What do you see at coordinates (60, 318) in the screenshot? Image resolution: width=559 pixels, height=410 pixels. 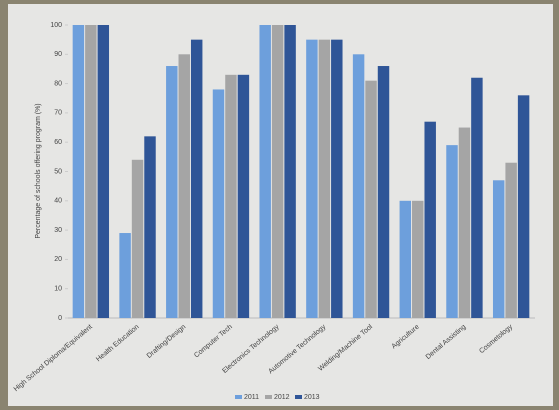 I see `y-tick-label: 0` at bounding box center [60, 318].